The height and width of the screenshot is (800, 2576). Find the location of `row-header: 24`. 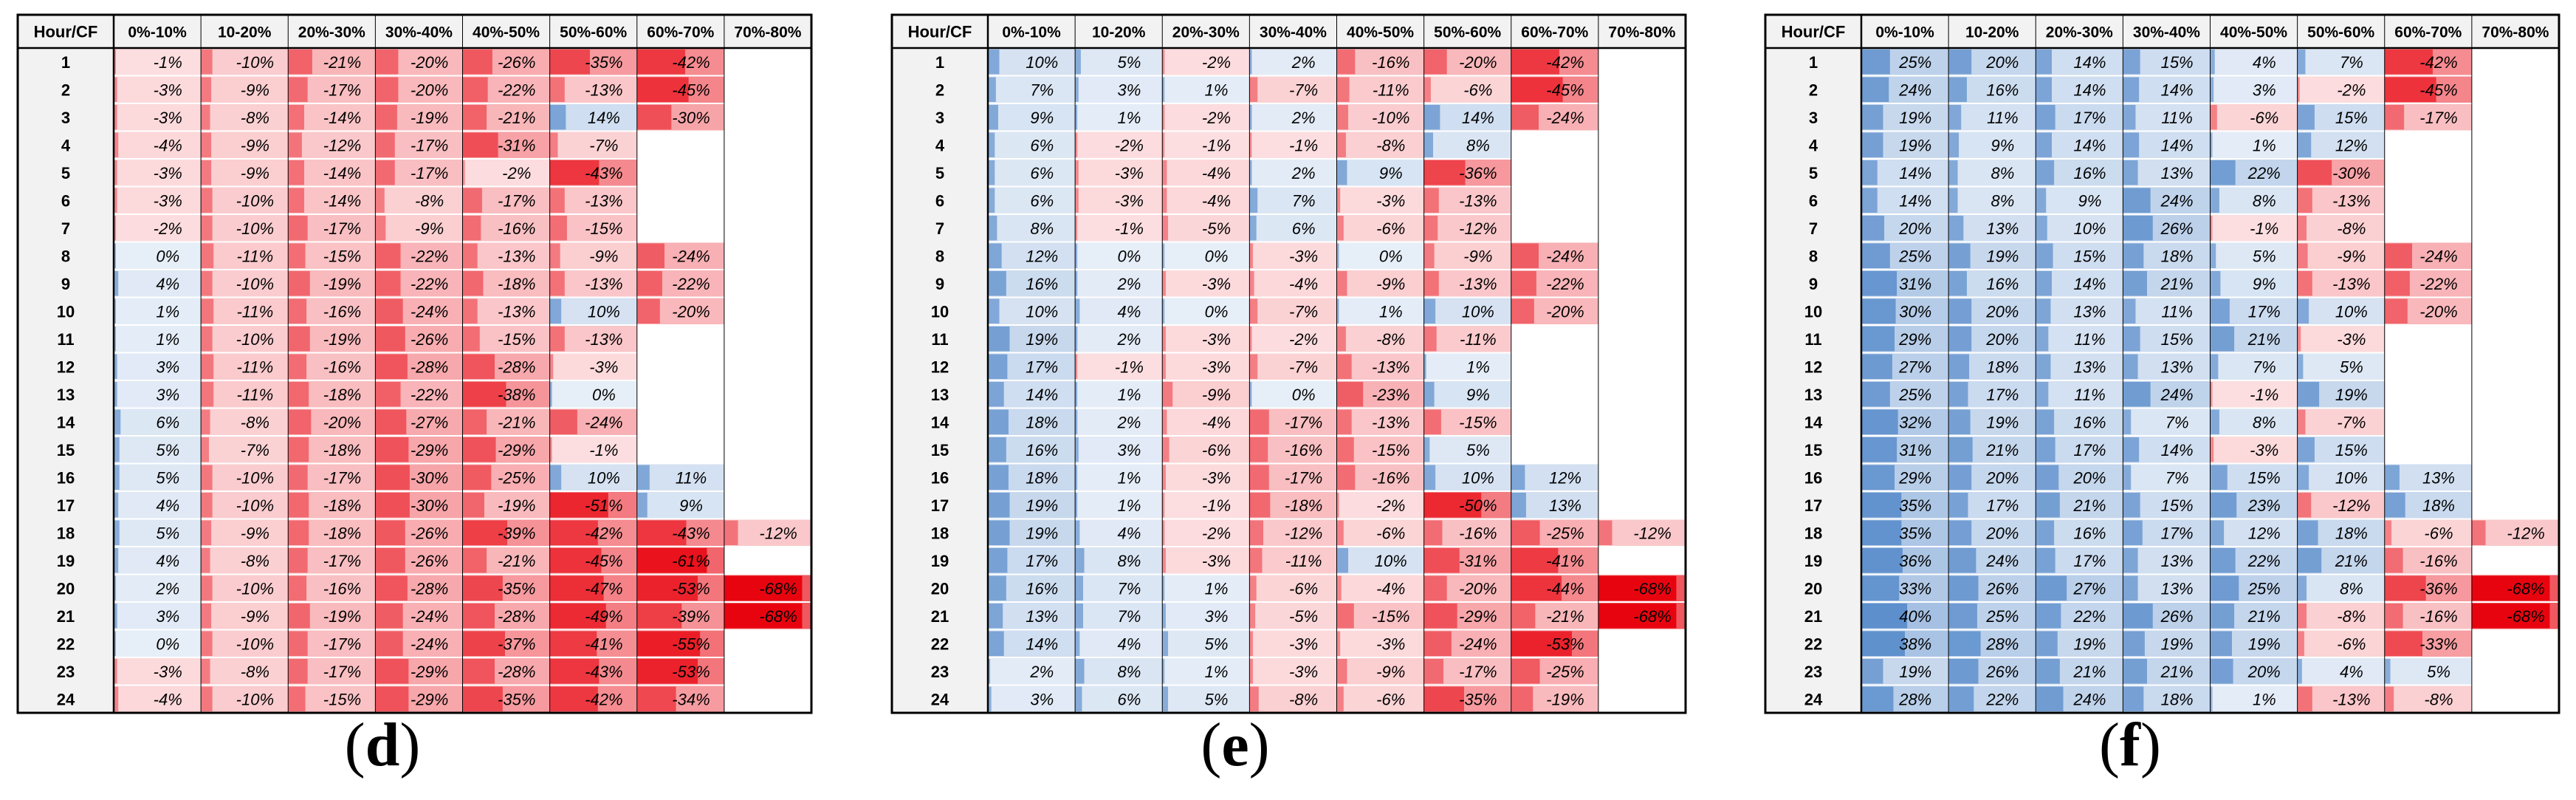

row-header: 24 is located at coordinates (66, 699).